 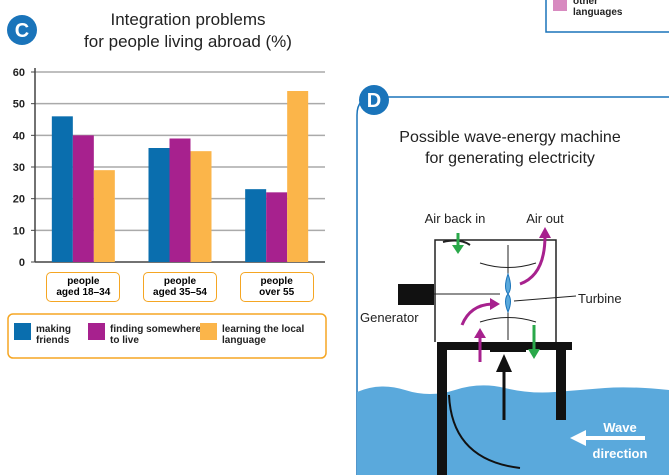 What do you see at coordinates (276, 287) in the screenshot?
I see `x-tick-label: people over 55` at bounding box center [276, 287].